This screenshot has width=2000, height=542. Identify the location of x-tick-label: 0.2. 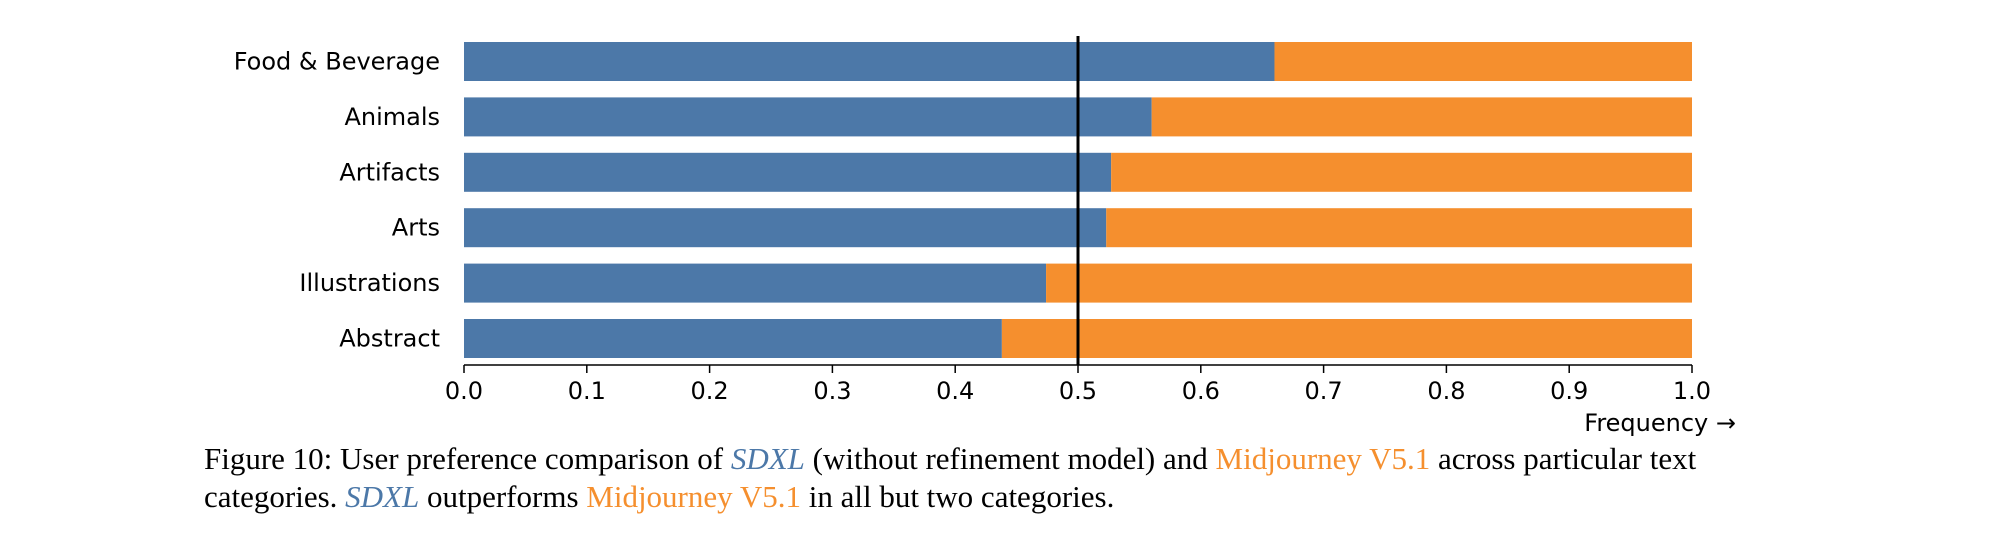
(710, 391).